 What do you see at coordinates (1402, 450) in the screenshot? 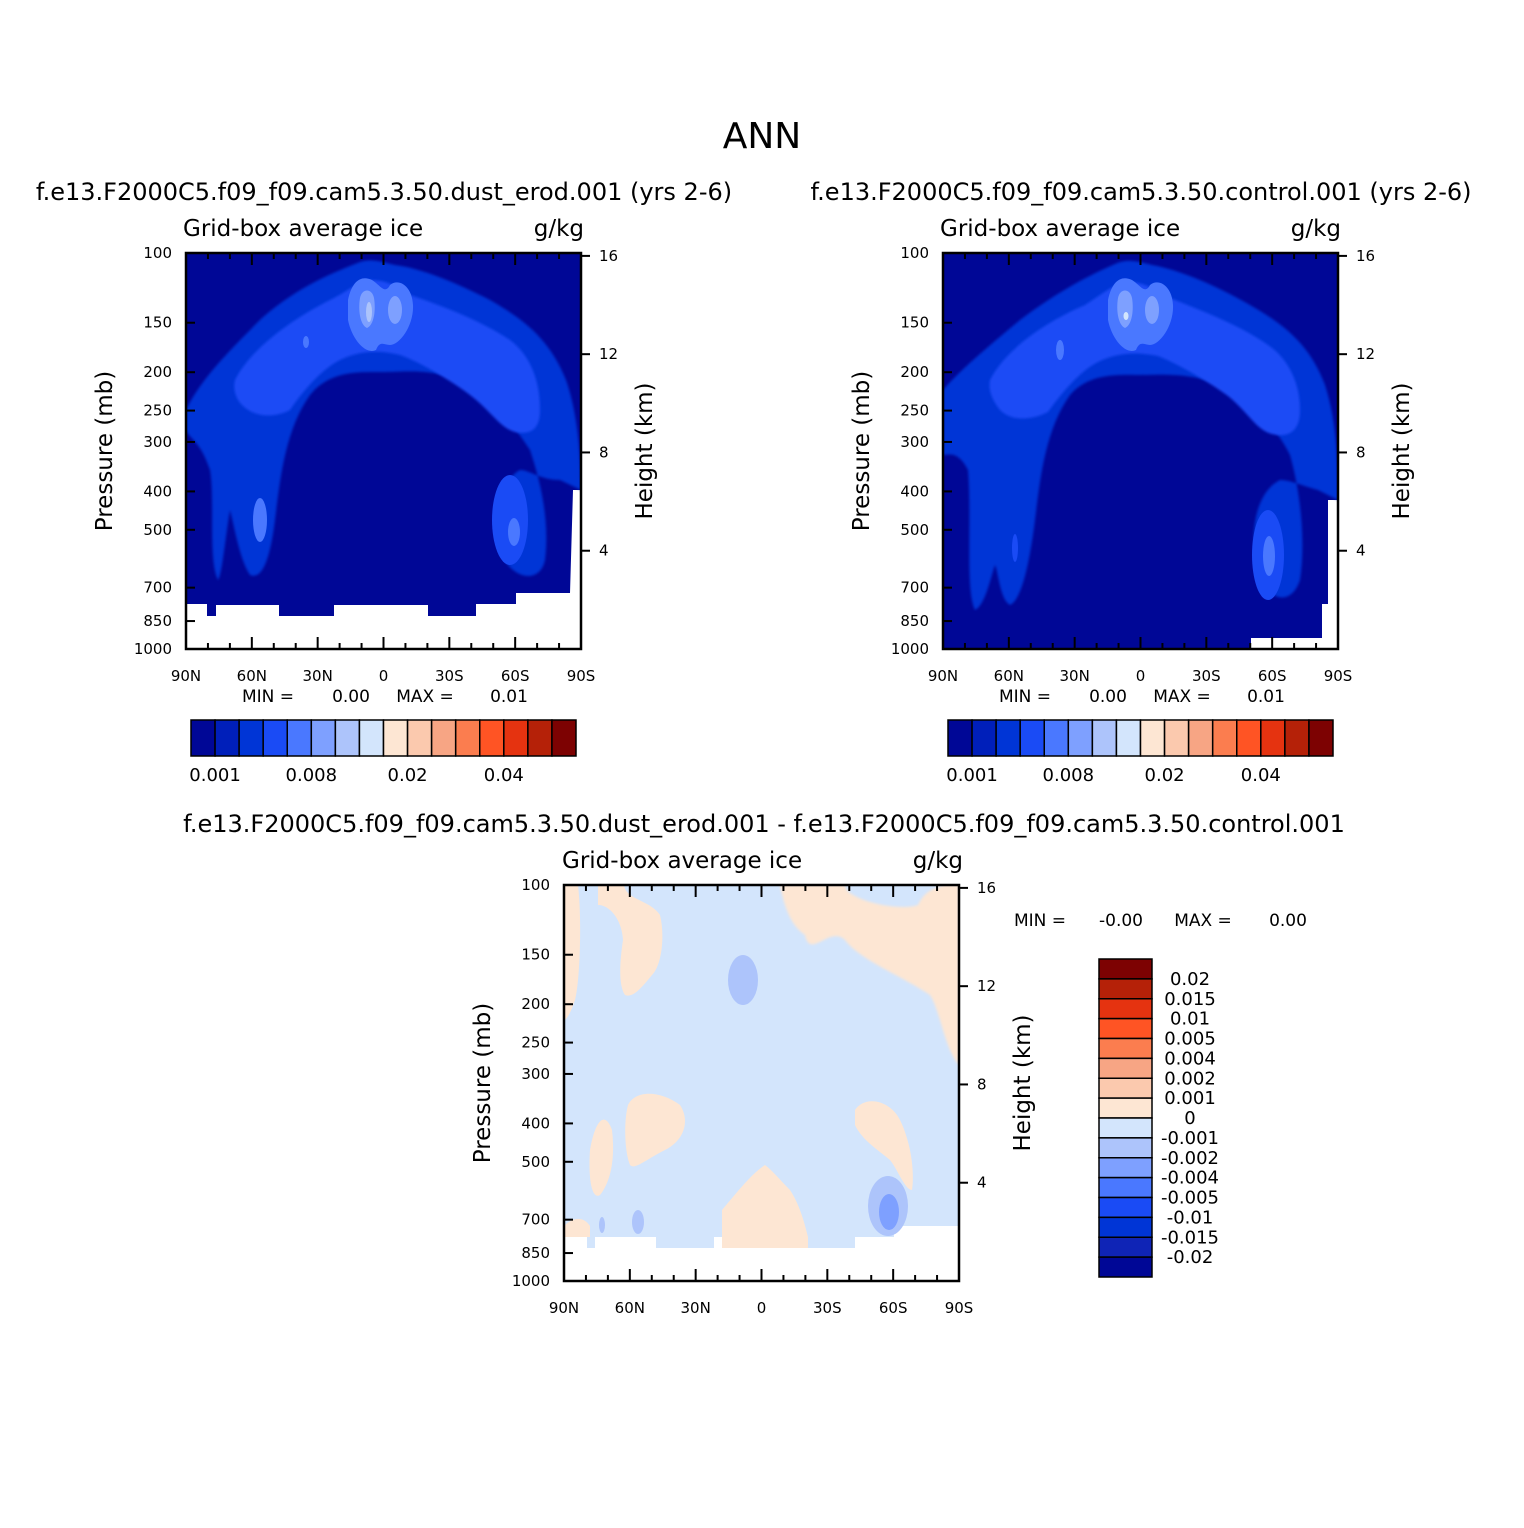
I see `panel-b-y2label: Height (km)` at bounding box center [1402, 450].